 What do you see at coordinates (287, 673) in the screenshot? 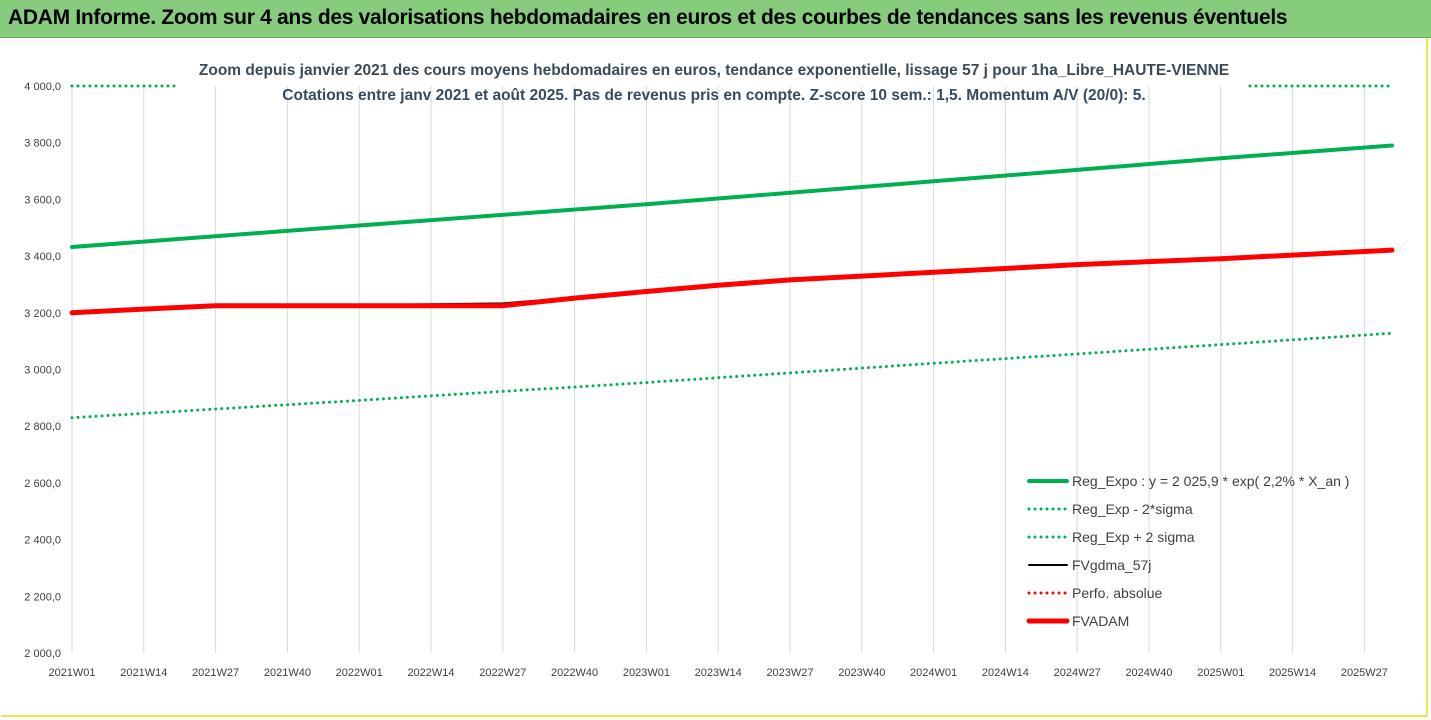
I see `x-tick-label: 2021W40` at bounding box center [287, 673].